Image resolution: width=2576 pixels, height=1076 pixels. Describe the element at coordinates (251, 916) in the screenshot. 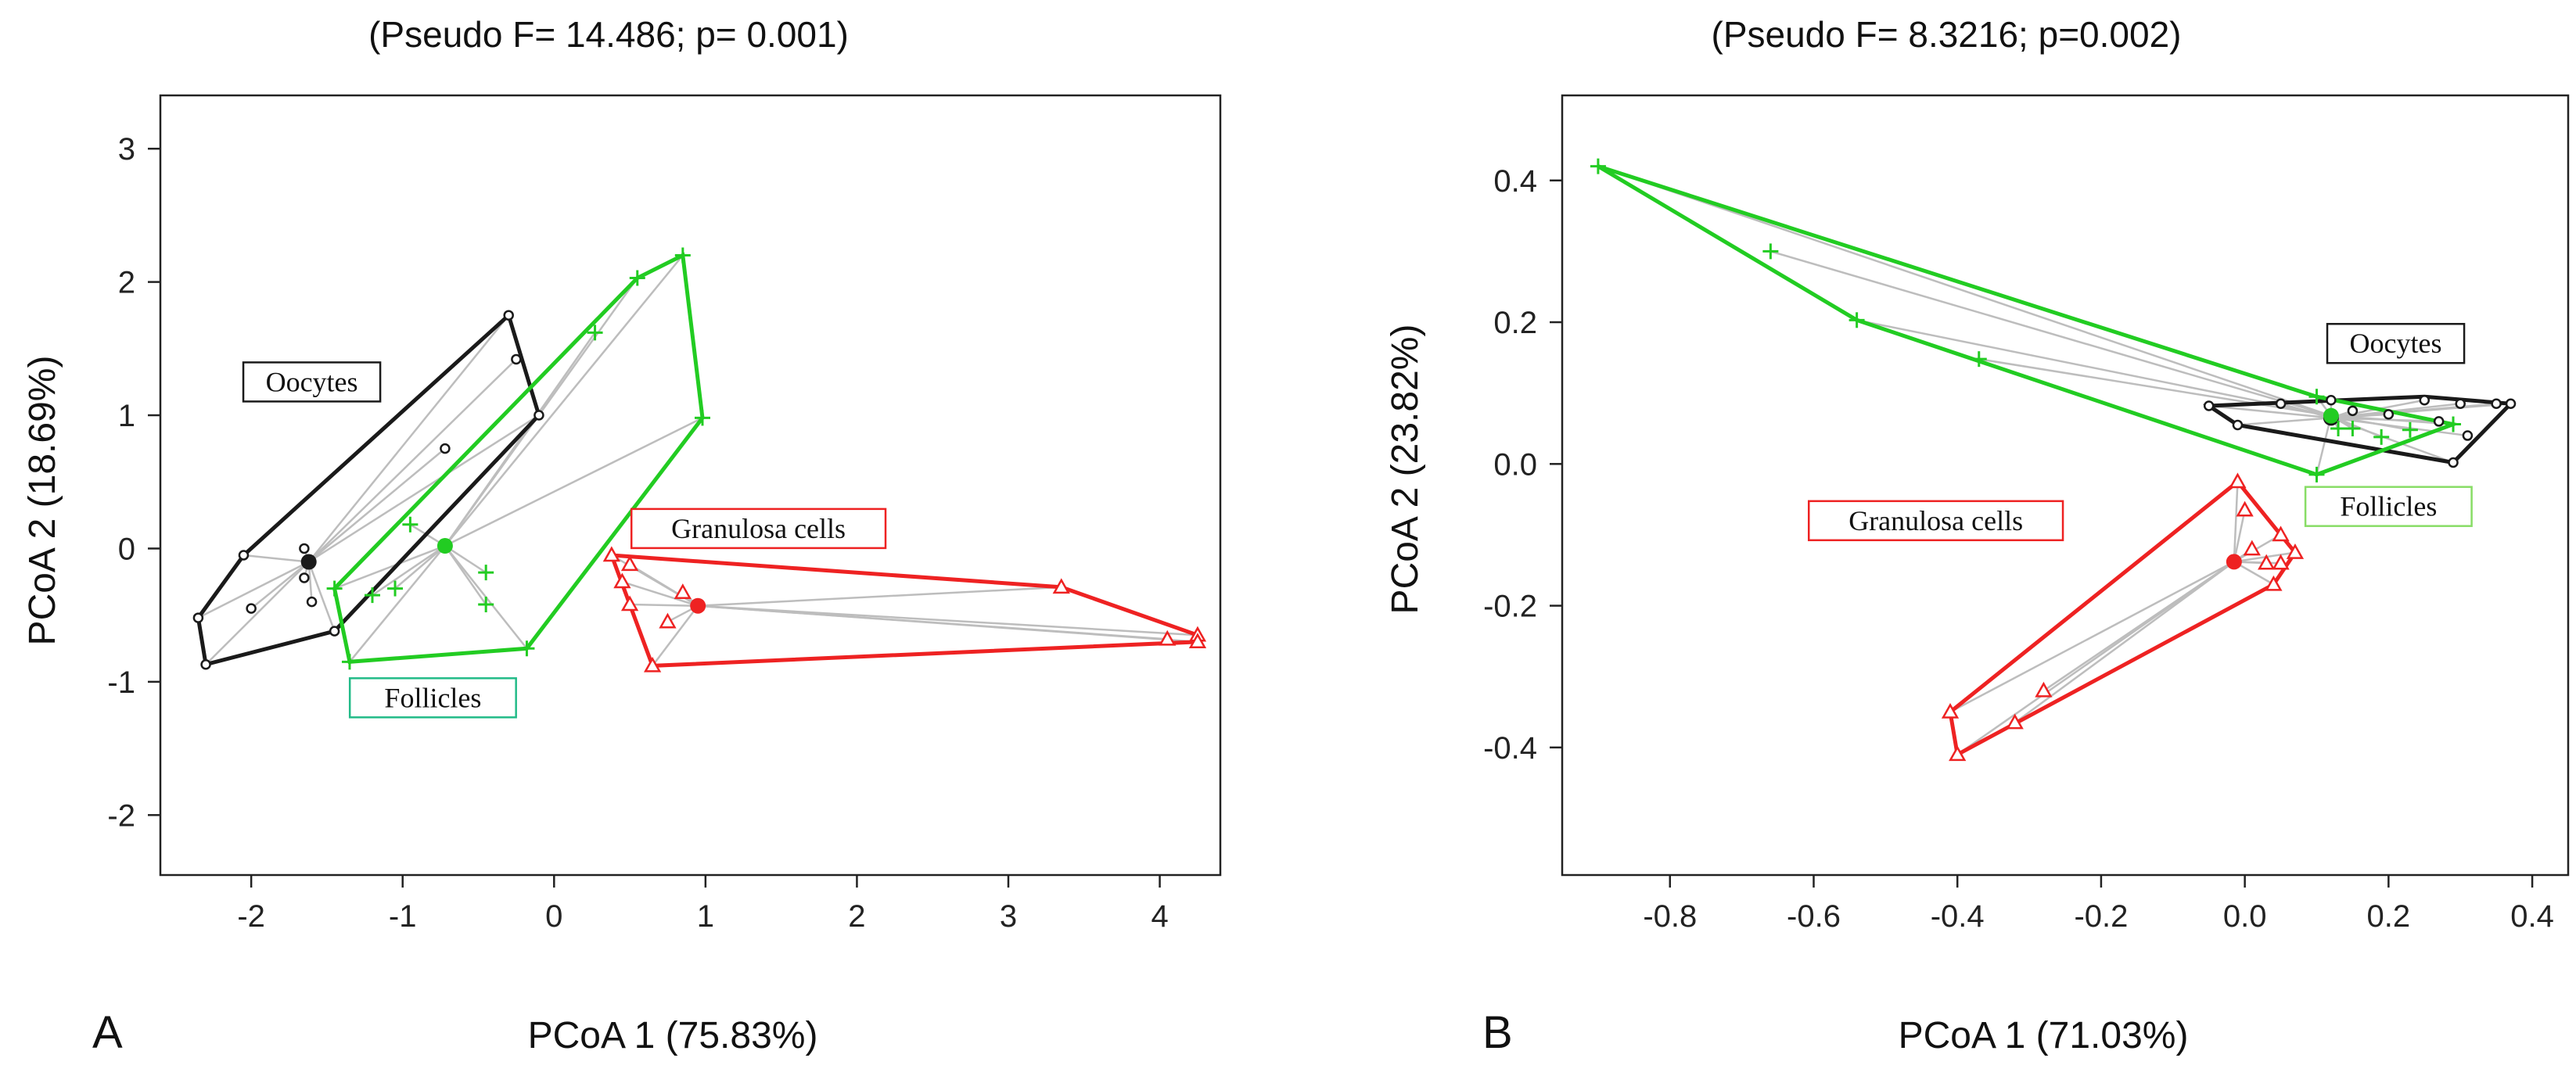

I see `panel-a-x-tick-label: -2` at that location.